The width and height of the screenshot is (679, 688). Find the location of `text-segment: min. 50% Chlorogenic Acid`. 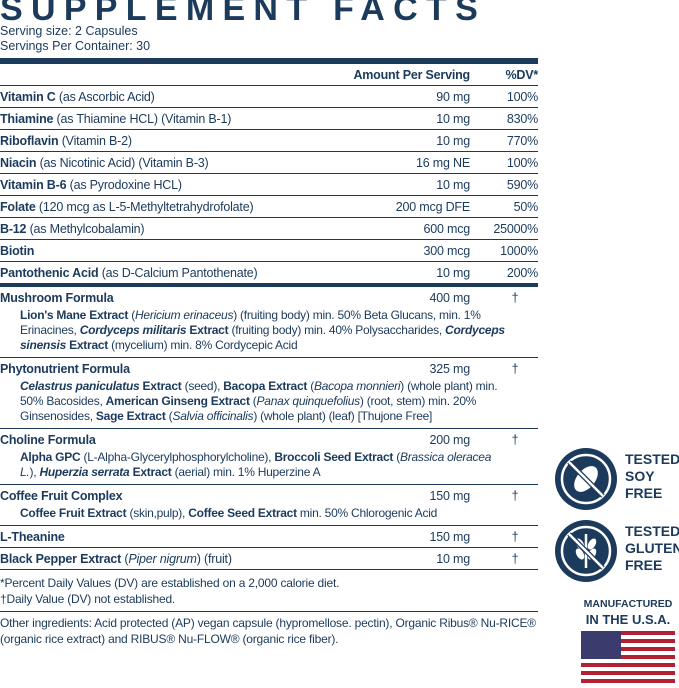

text-segment: min. 50% Chlorogenic Acid is located at coordinates (367, 513).